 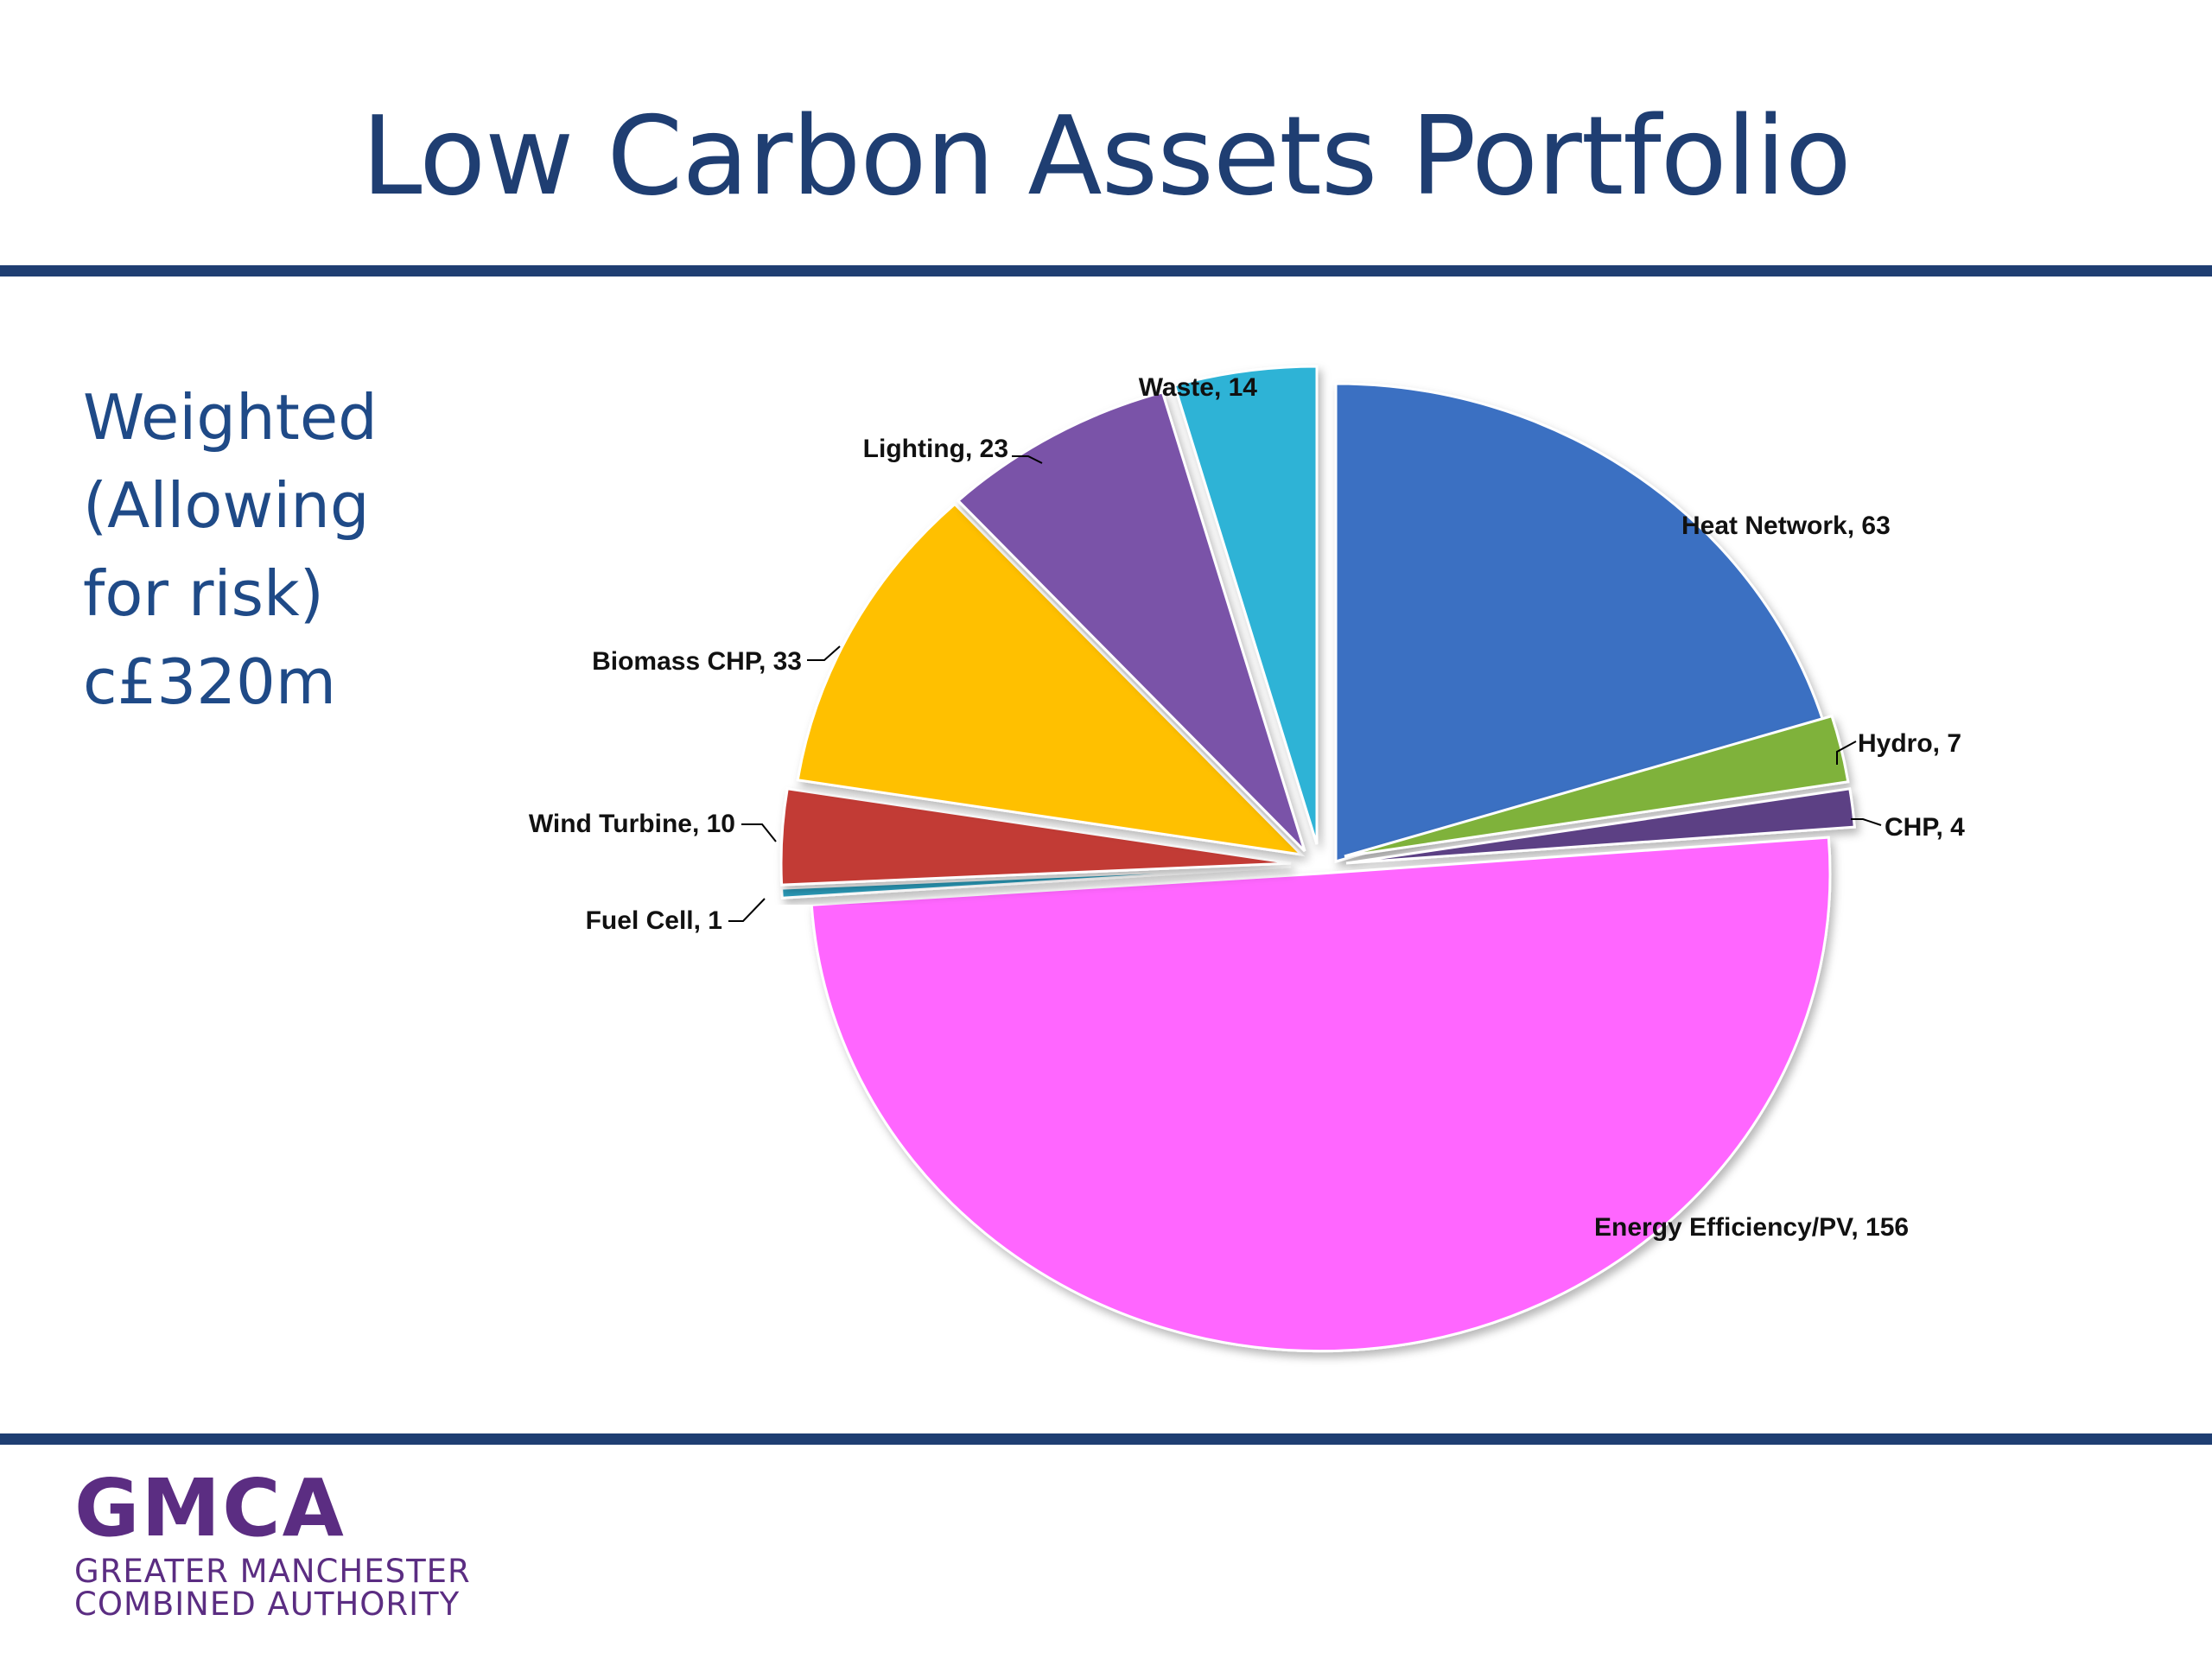 I want to click on data-label-heat-network: Heat Network, 63, so click(x=1786, y=526).